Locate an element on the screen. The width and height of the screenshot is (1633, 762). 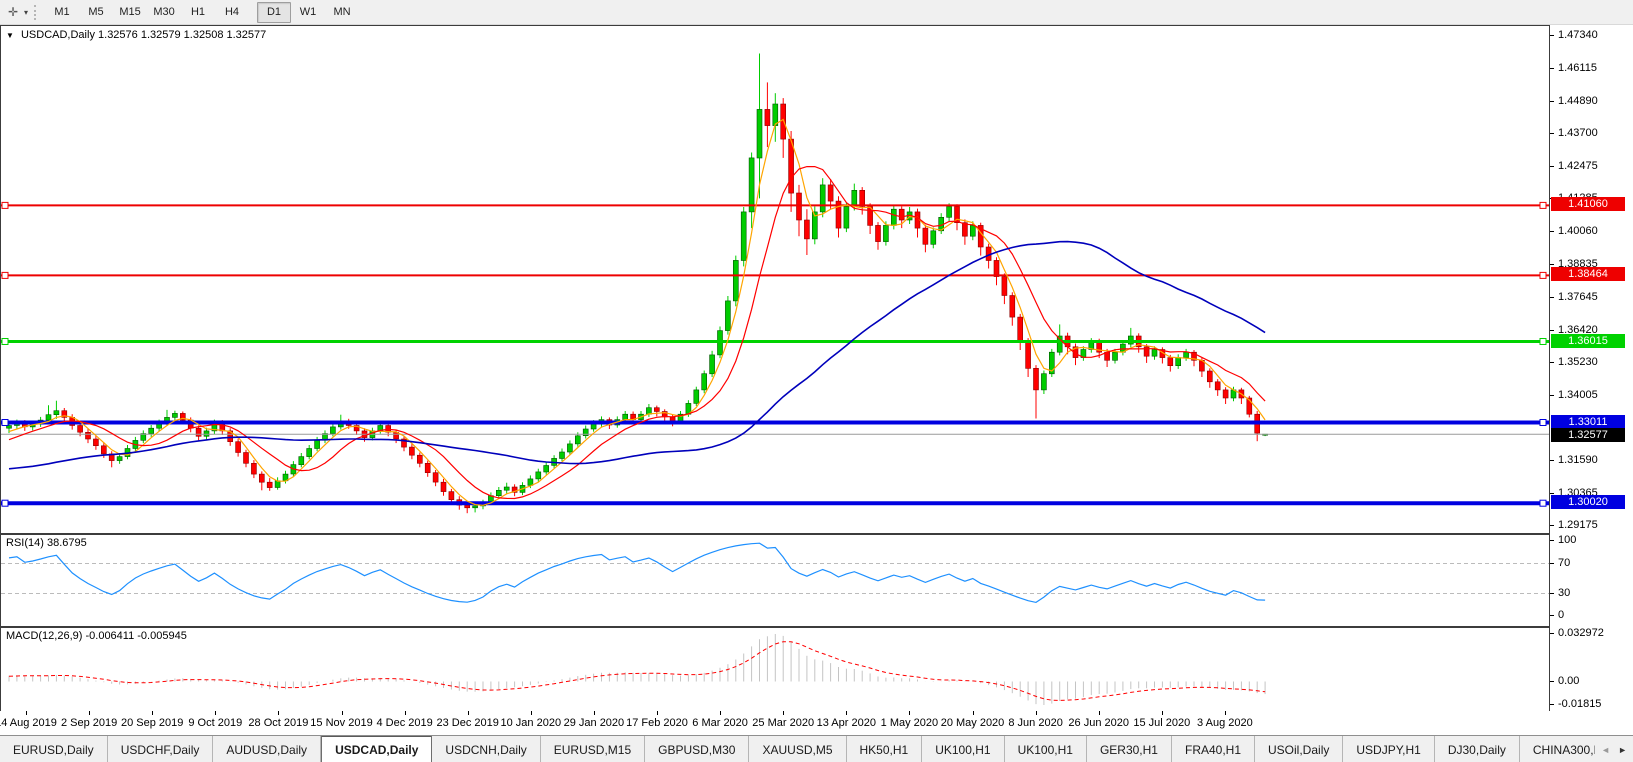
ohlc-close: 1.32577 is located at coordinates (246, 35).